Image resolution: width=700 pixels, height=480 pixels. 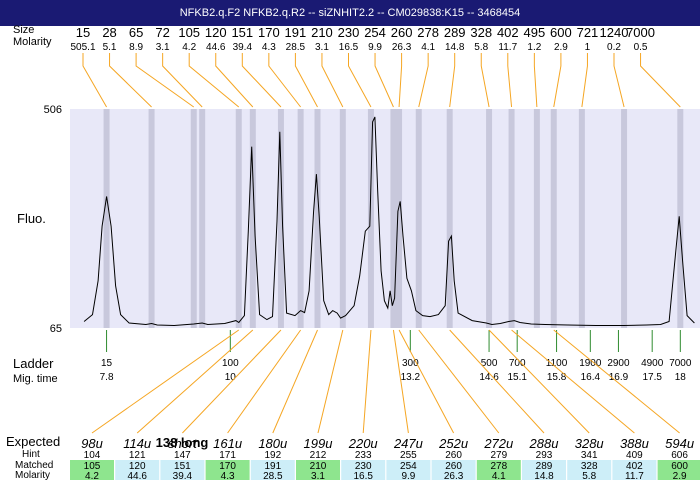 I want to click on matched-value: 120, so click(x=137, y=466).